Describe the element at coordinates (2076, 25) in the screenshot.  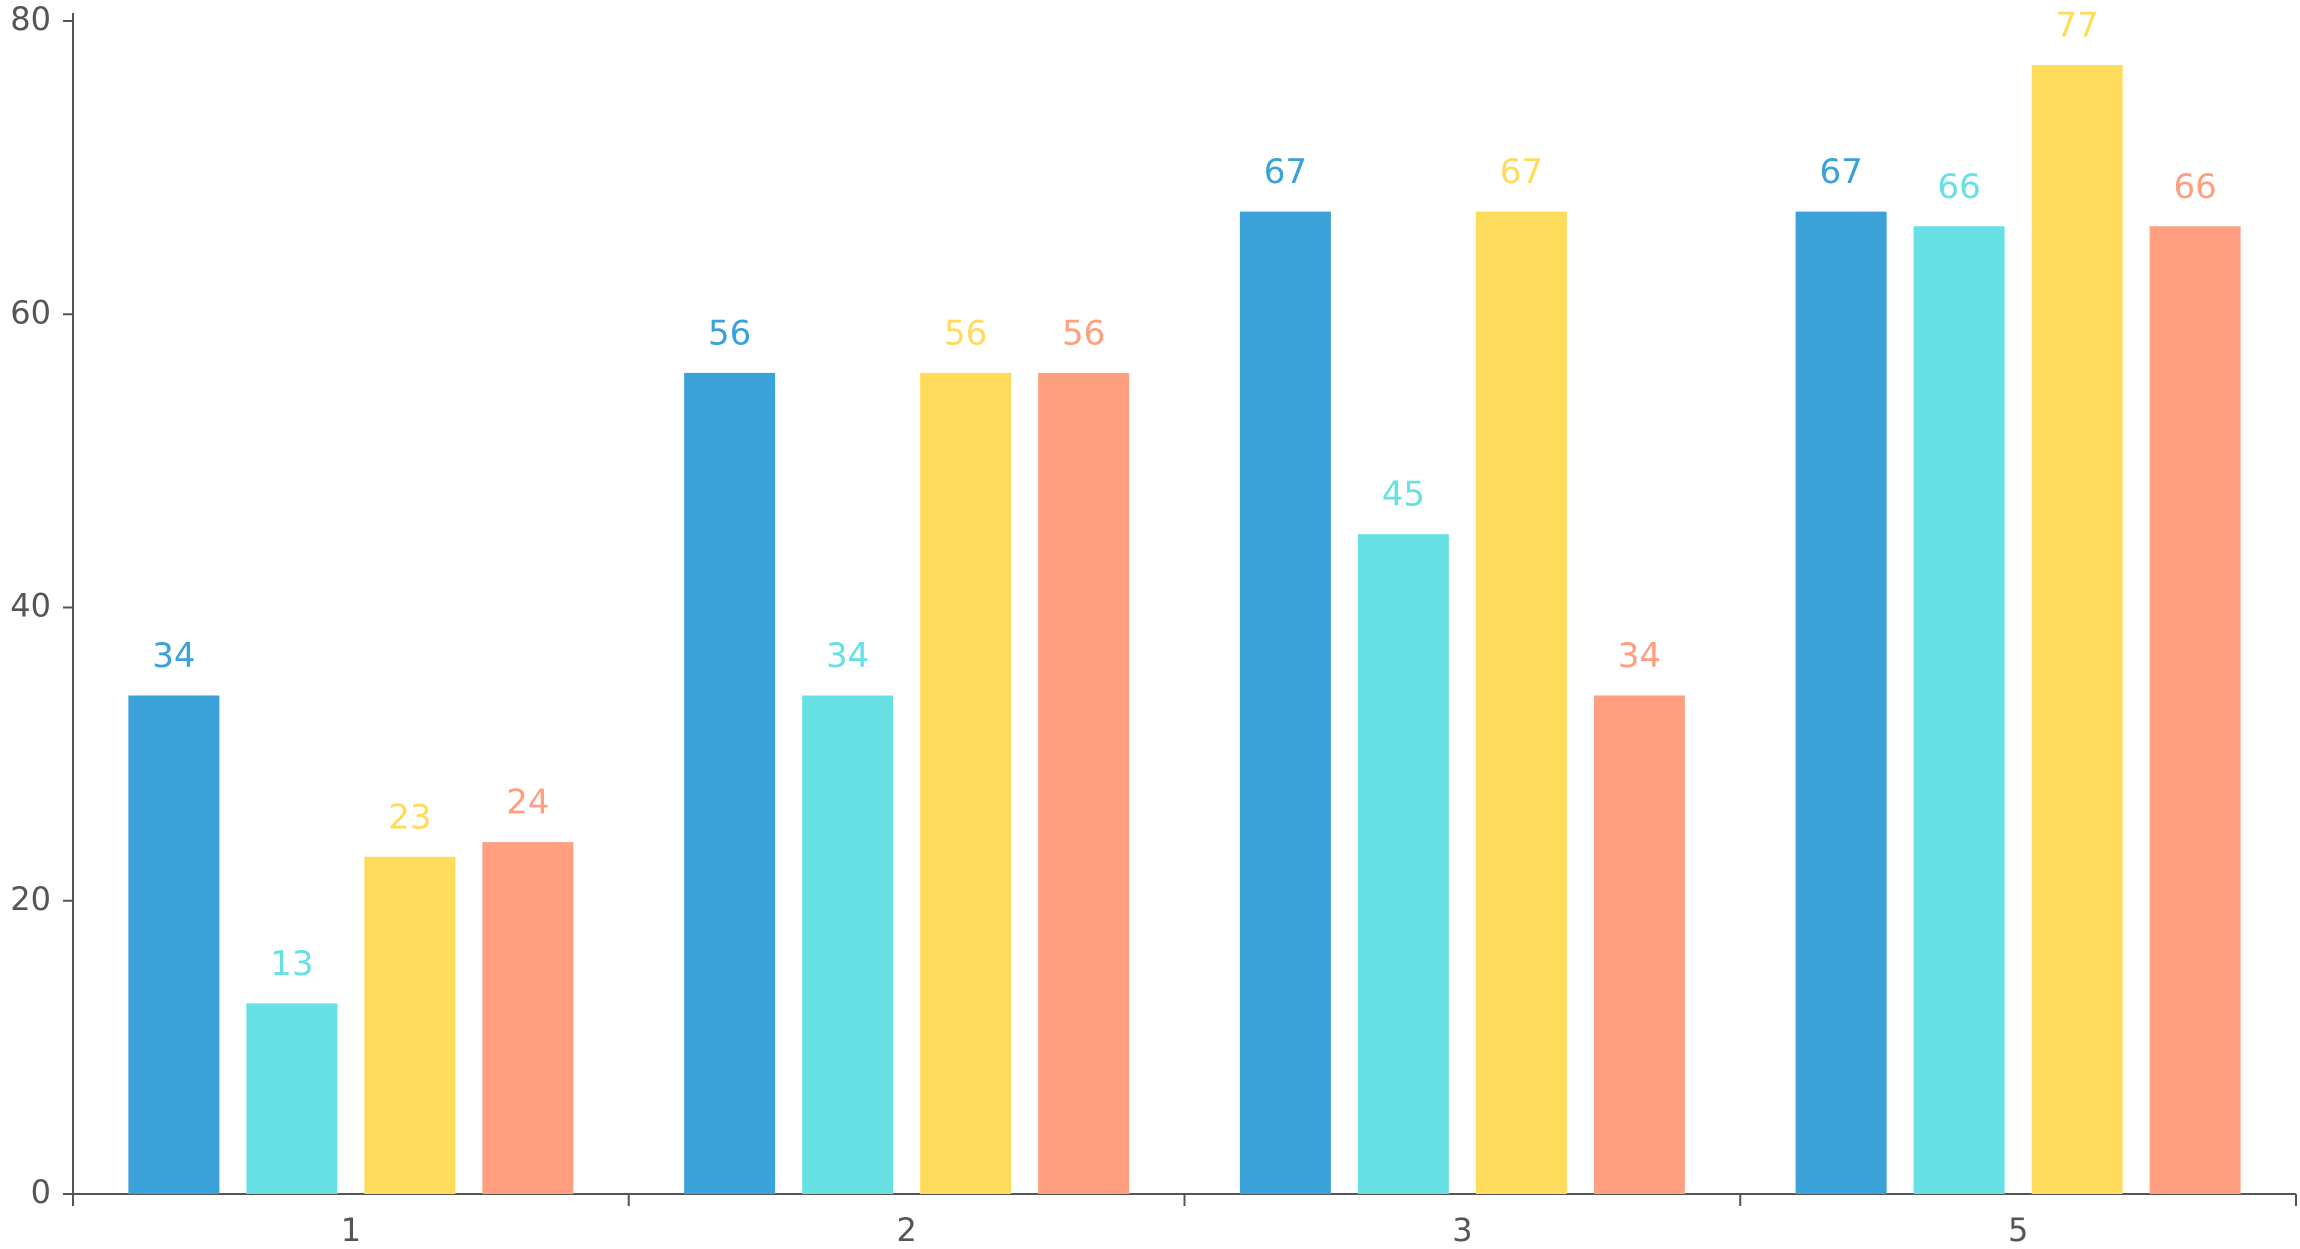
I see `value-label: 77` at that location.